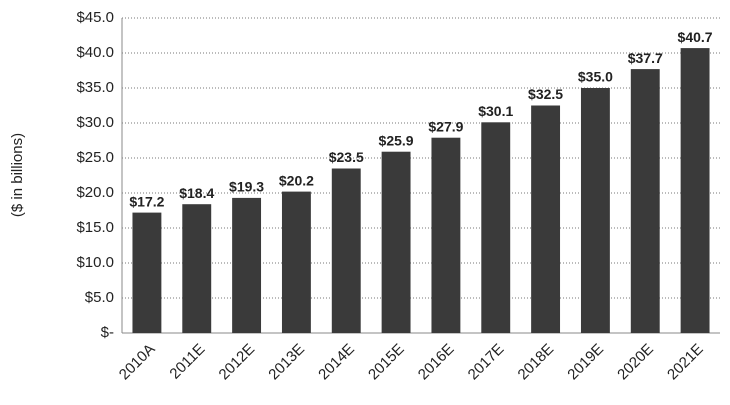 The image size is (730, 405). Describe the element at coordinates (346, 157) in the screenshot. I see `value-label: $23.5` at that location.